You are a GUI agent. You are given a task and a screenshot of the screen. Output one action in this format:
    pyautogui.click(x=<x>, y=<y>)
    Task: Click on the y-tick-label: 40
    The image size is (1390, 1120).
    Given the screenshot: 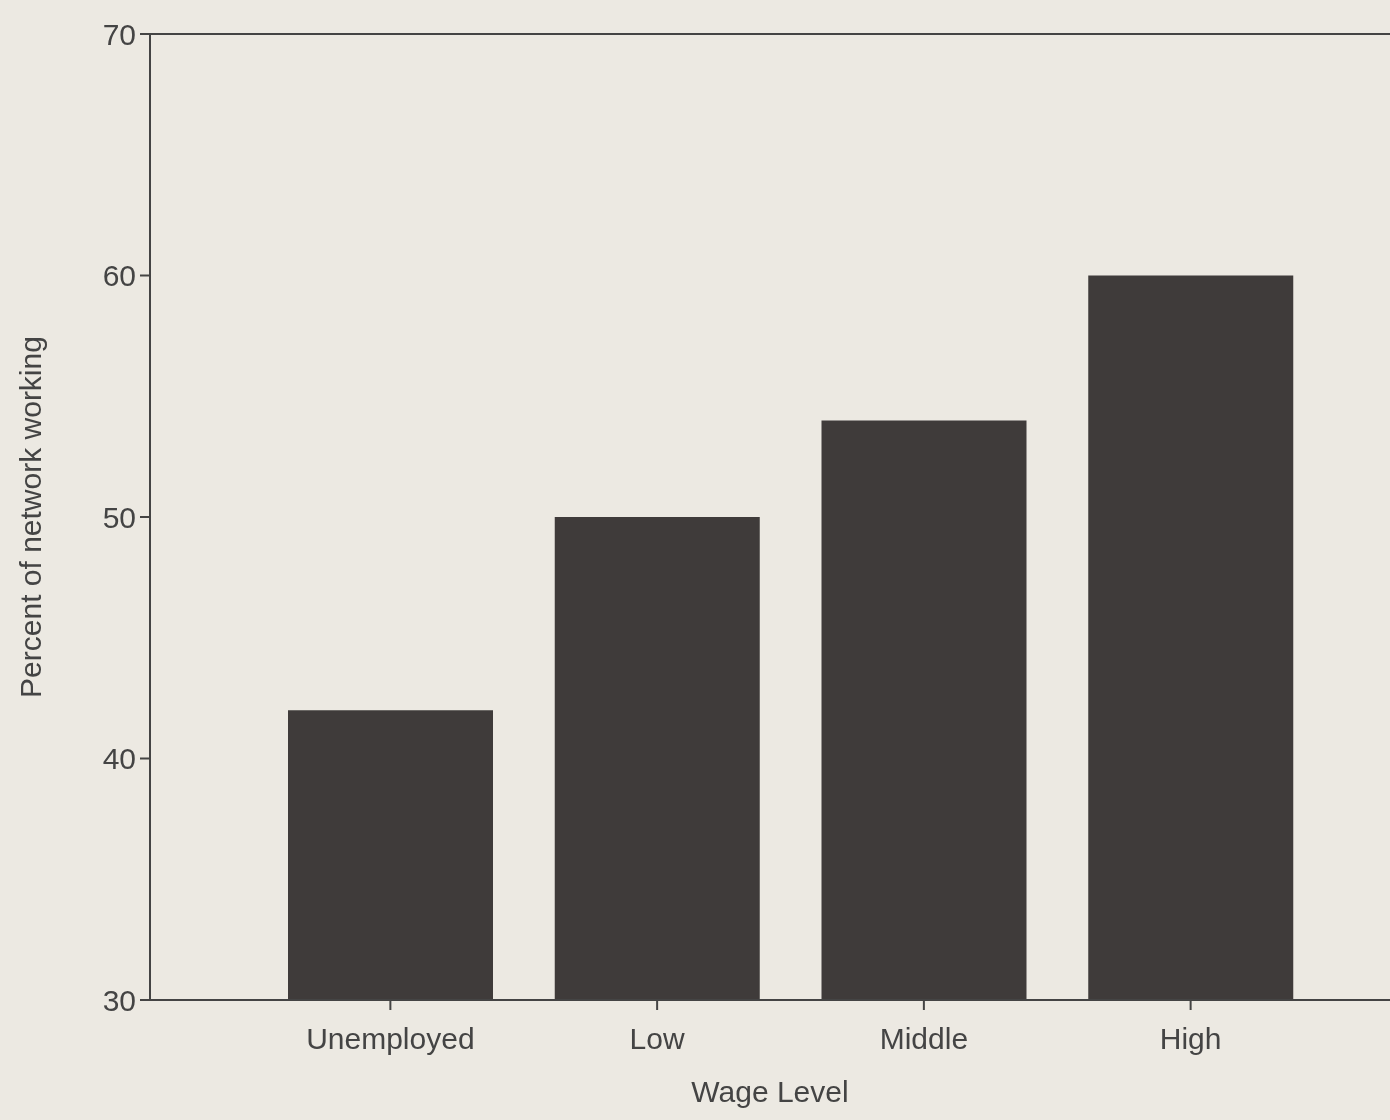 What is the action you would take?
    pyautogui.click(x=119, y=759)
    